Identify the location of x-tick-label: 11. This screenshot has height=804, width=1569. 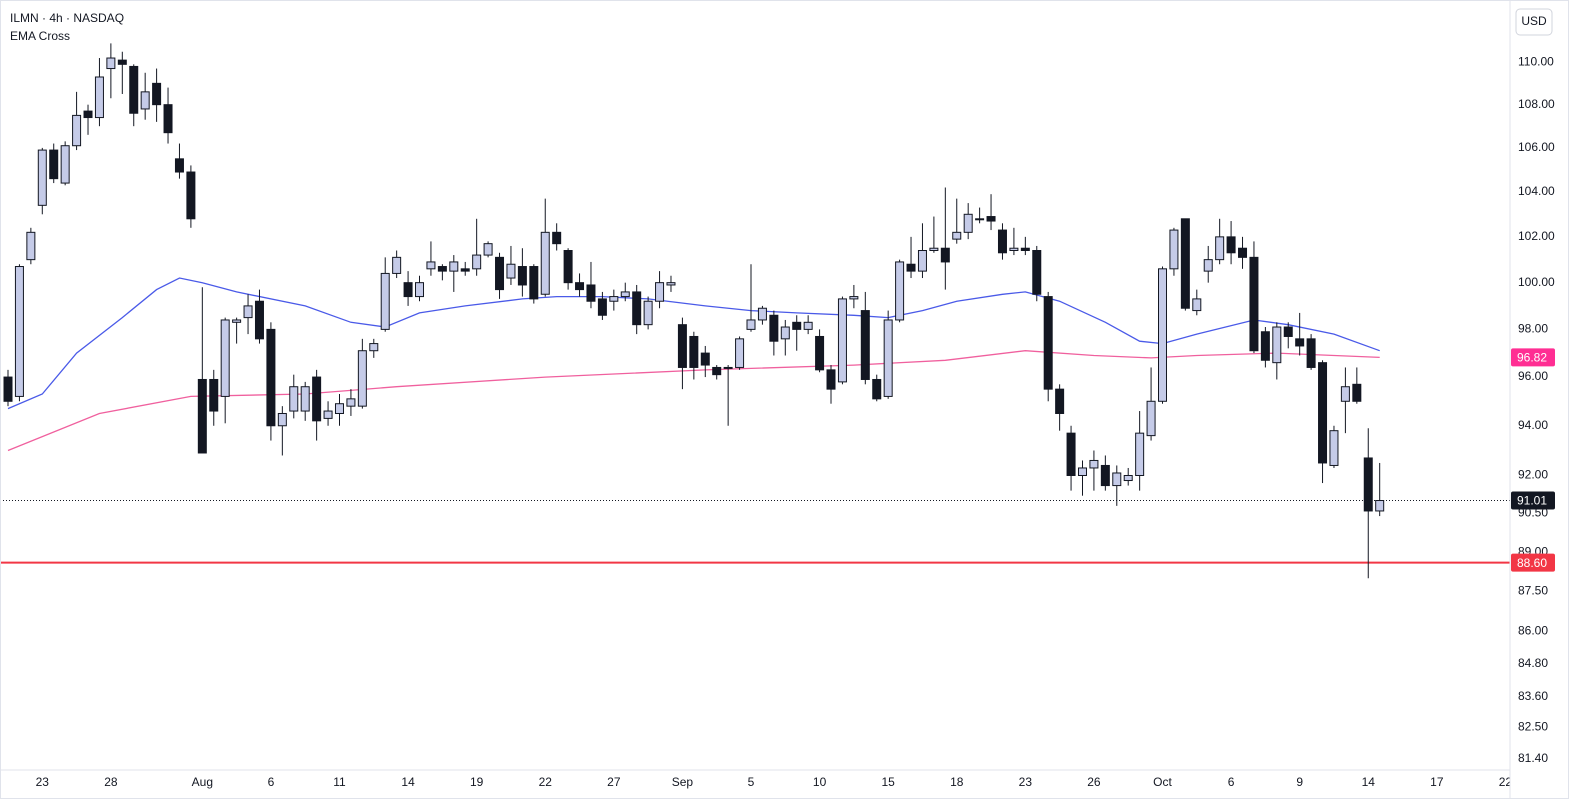
(339, 782).